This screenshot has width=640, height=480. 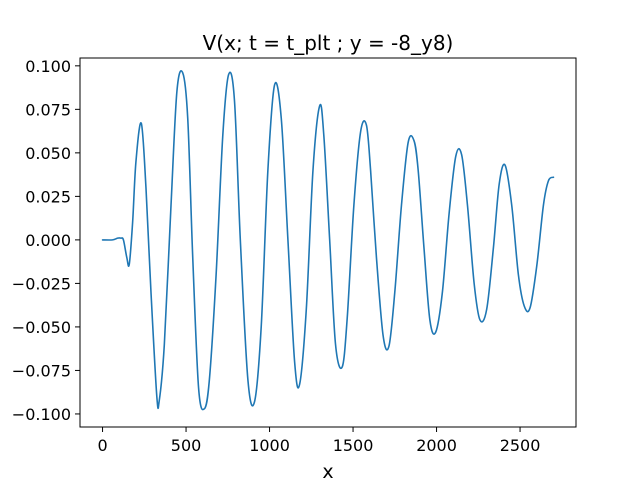 I want to click on x-tick-label: 0, so click(x=102, y=445).